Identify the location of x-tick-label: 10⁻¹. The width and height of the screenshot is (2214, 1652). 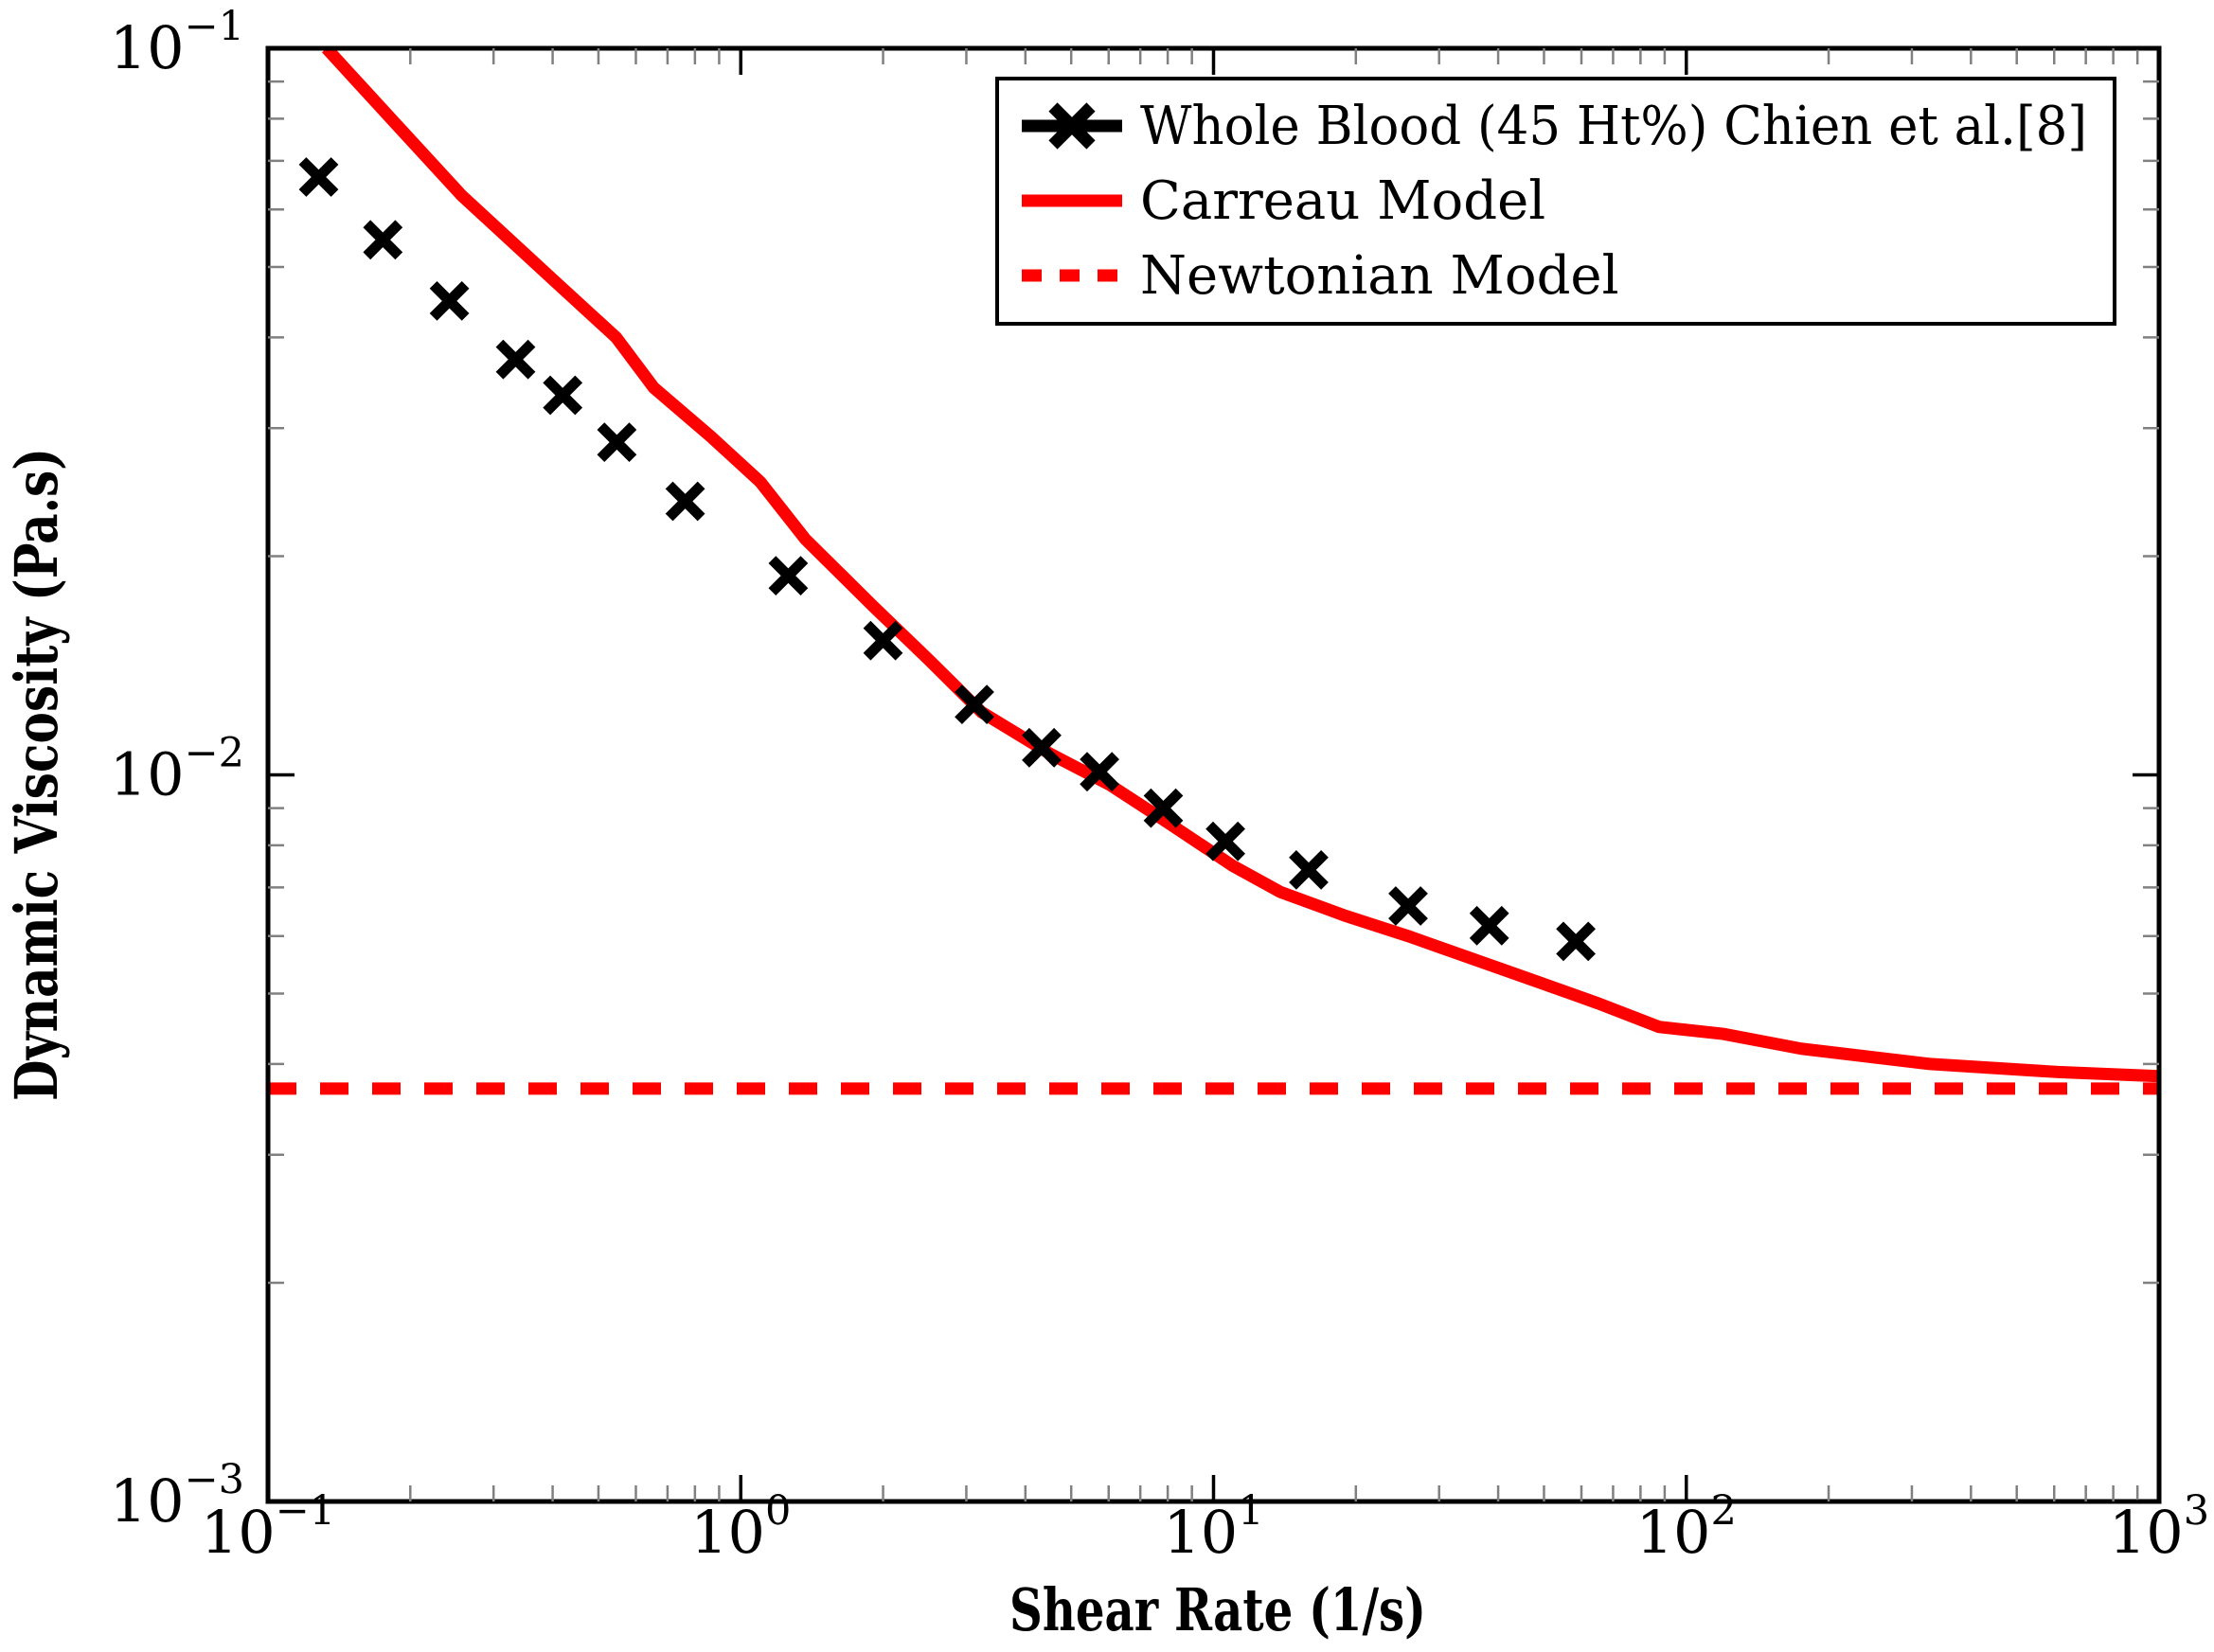
(268, 1527).